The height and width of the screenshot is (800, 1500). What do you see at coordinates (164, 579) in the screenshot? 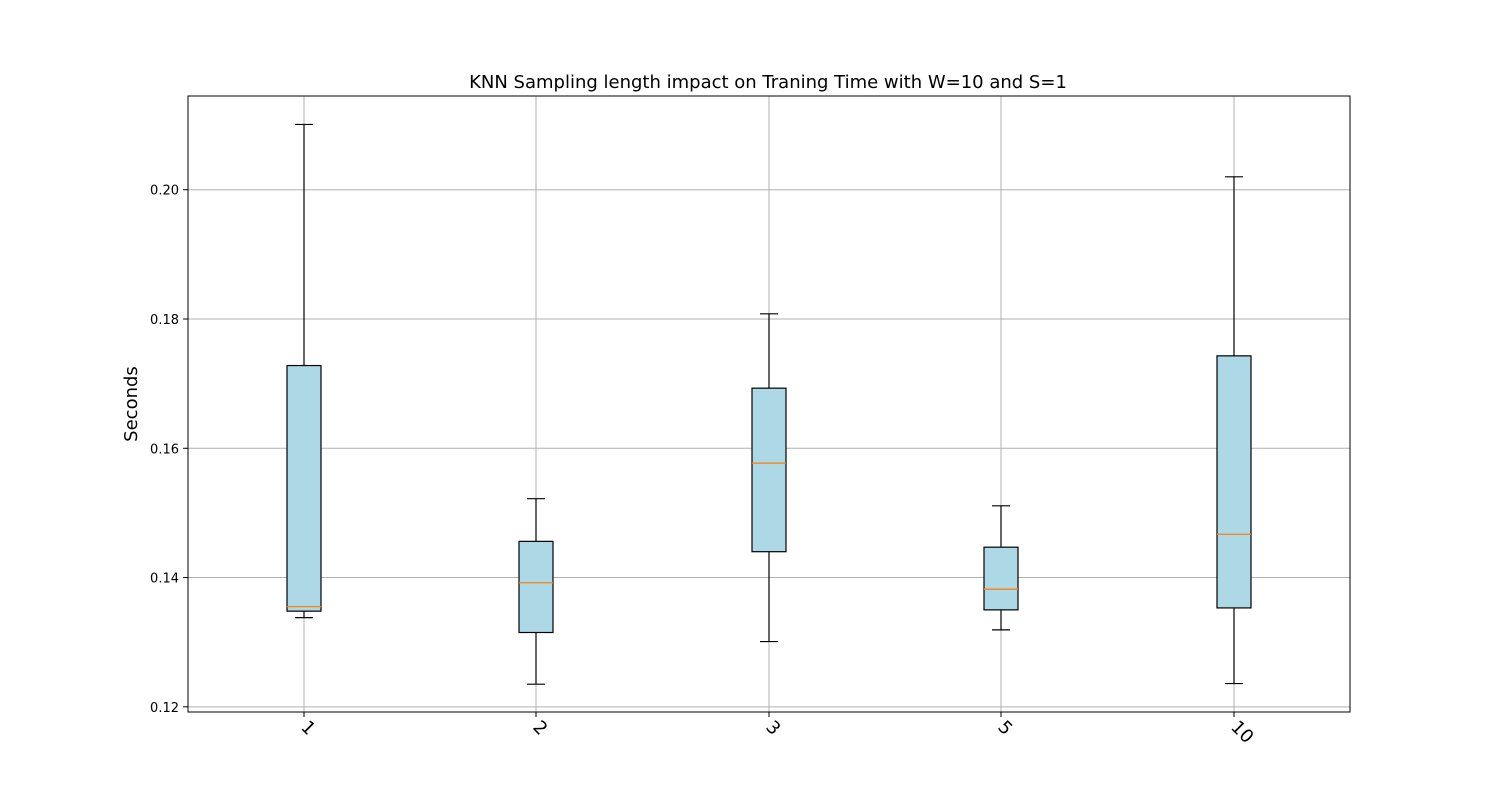
I see `y-tick-label: 0.14` at bounding box center [164, 579].